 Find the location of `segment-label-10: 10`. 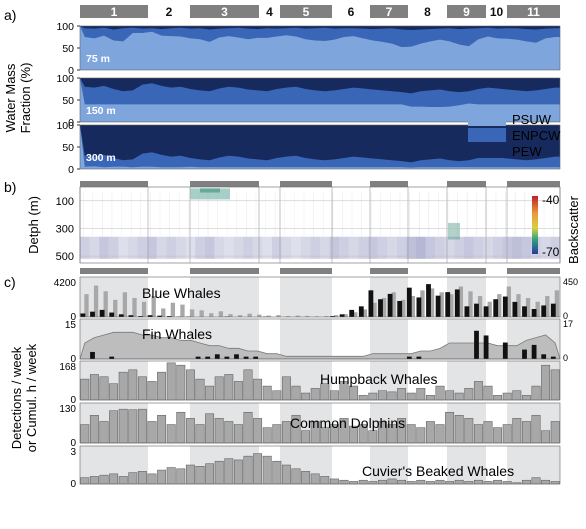

segment-label-10: 10 is located at coordinates (497, 12).